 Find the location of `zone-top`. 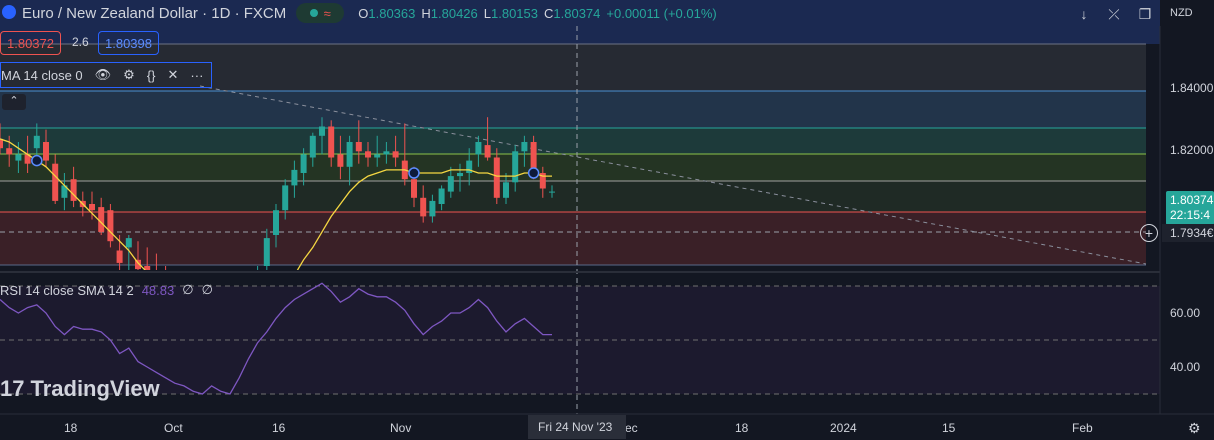

zone-top is located at coordinates (580, 22).